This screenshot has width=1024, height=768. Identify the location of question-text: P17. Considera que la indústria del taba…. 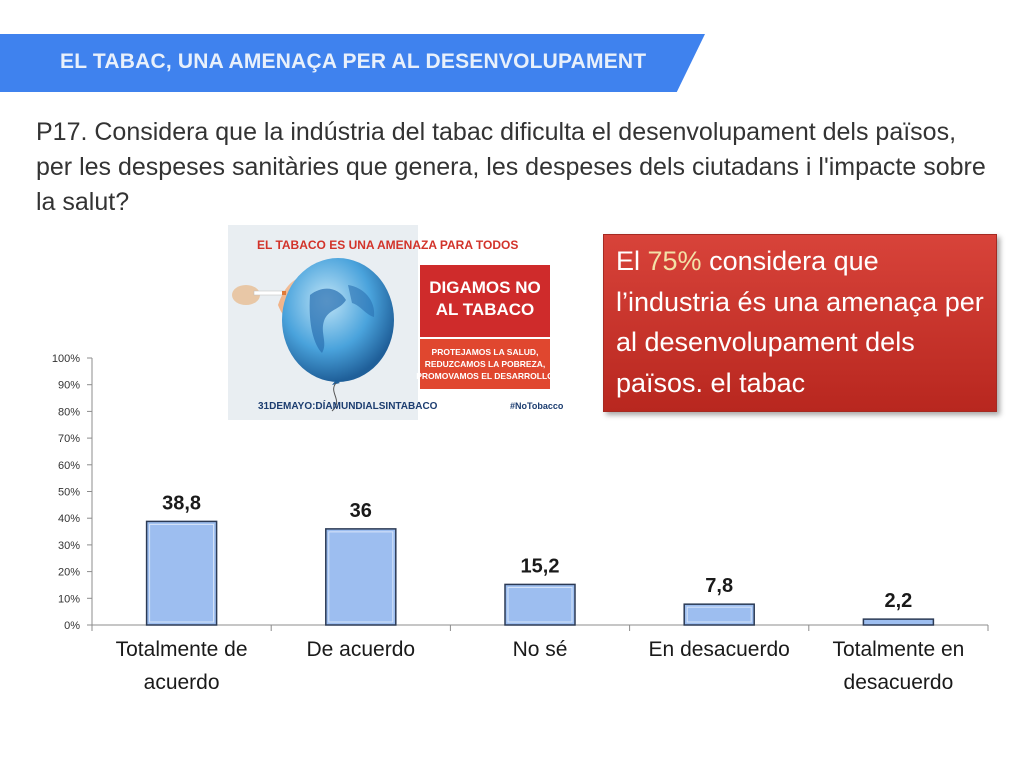
(511, 167).